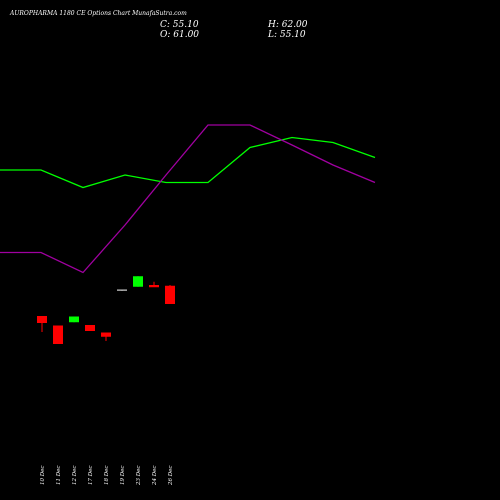 The width and height of the screenshot is (500, 500). I want to click on x-tick-label: 19 Dec, so click(123, 476).